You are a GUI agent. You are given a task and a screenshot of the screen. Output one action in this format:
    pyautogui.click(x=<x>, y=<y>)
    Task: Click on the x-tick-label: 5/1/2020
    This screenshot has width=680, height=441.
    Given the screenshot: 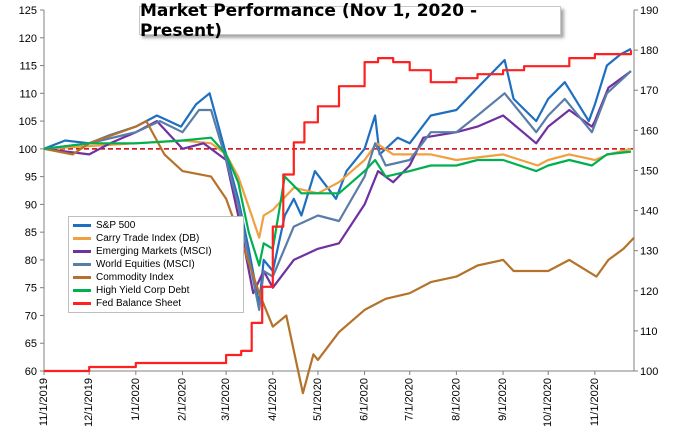 What is the action you would take?
    pyautogui.click(x=318, y=399)
    